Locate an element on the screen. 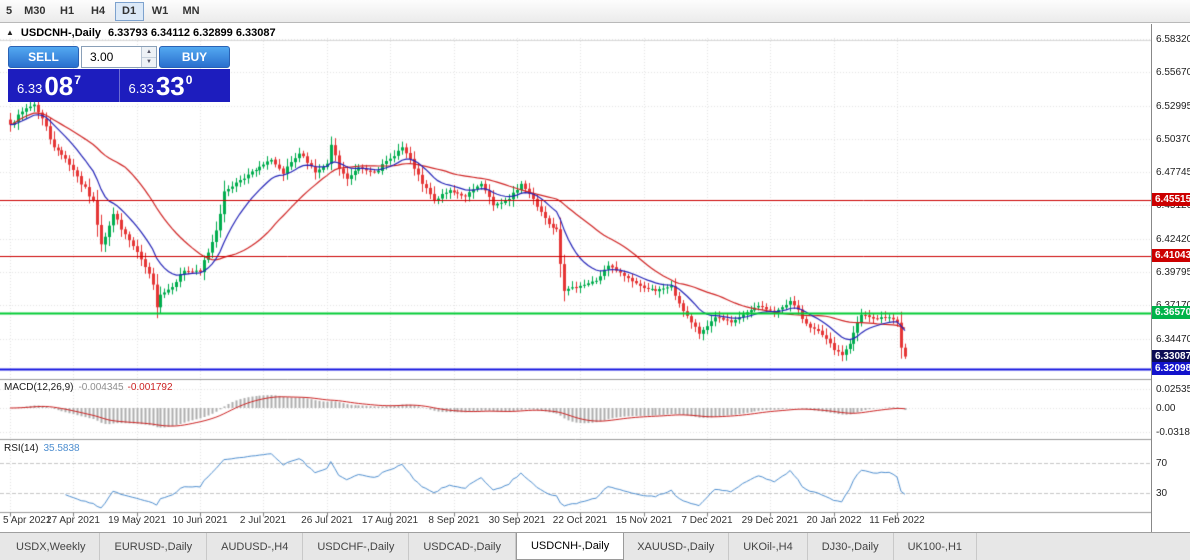 Image resolution: width=1190 pixels, height=560 pixels. one-click-trading-panel: SELL ▲ ▼ BUY 6.33 08 7 6.33 is located at coordinates (119, 74).